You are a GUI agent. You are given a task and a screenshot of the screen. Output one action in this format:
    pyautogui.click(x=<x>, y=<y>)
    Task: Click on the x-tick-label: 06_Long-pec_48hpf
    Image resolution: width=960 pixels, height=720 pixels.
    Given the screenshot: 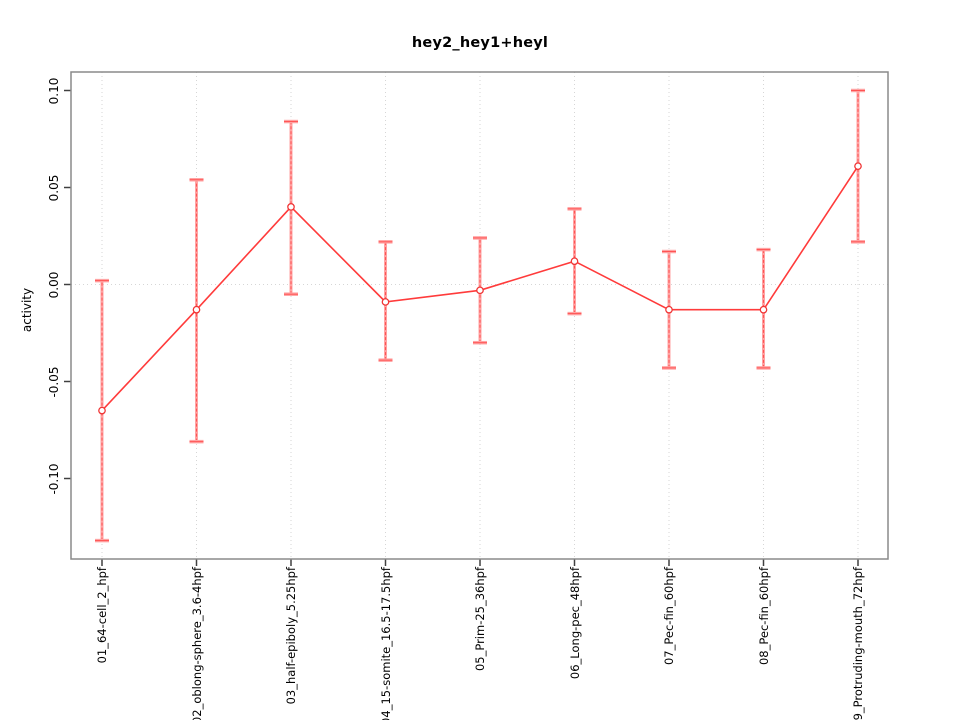 What is the action you would take?
    pyautogui.click(x=574, y=623)
    